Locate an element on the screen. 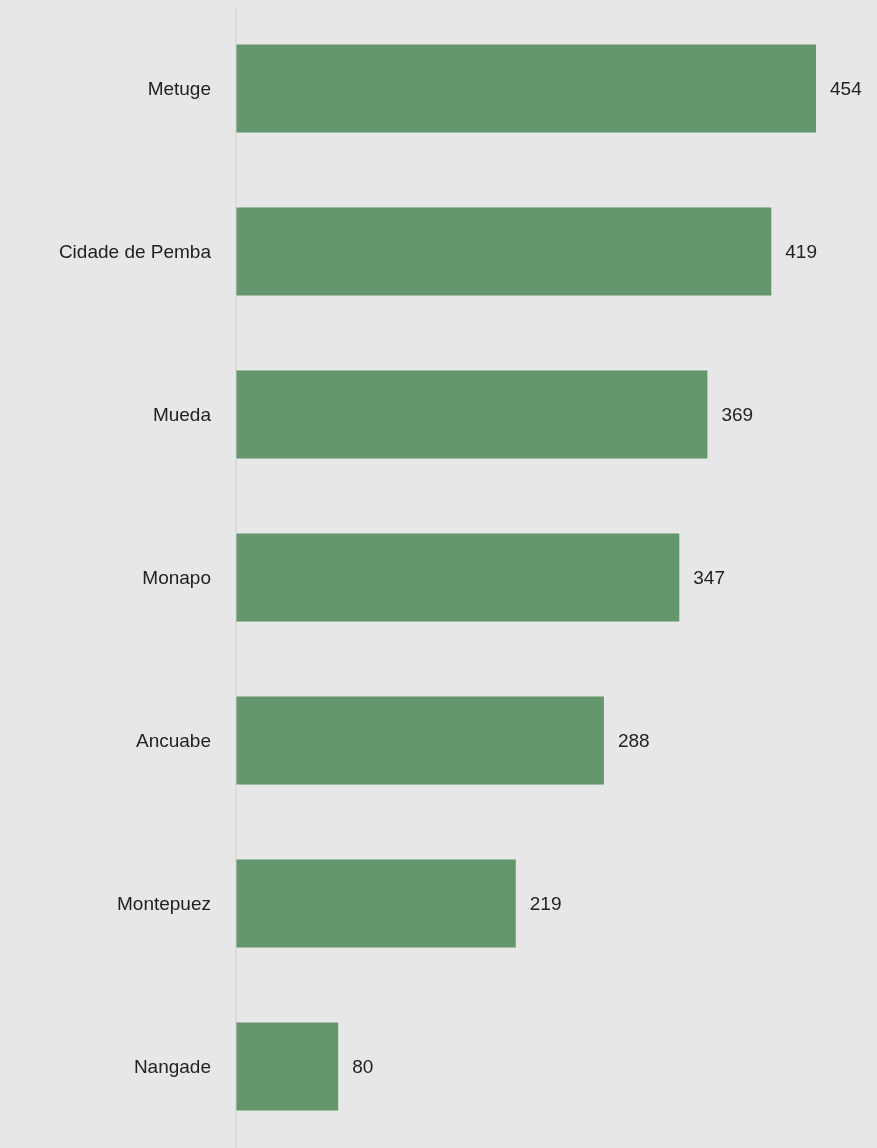 The height and width of the screenshot is (1148, 877). y-tick-label: Montepuez is located at coordinates (163, 903).